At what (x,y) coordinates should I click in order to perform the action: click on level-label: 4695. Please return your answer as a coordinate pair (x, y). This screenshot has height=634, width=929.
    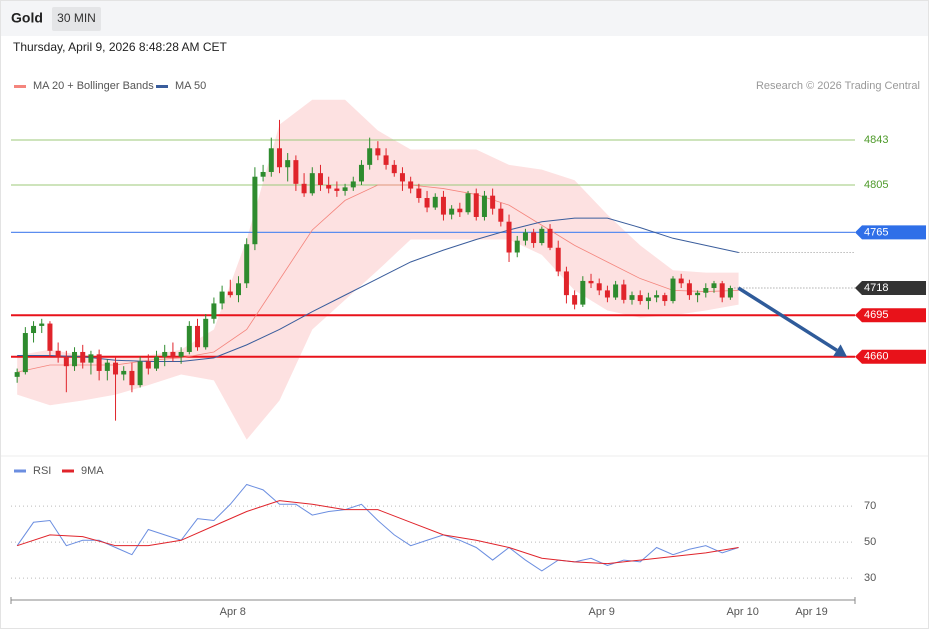
    Looking at the image, I should click on (876, 315).